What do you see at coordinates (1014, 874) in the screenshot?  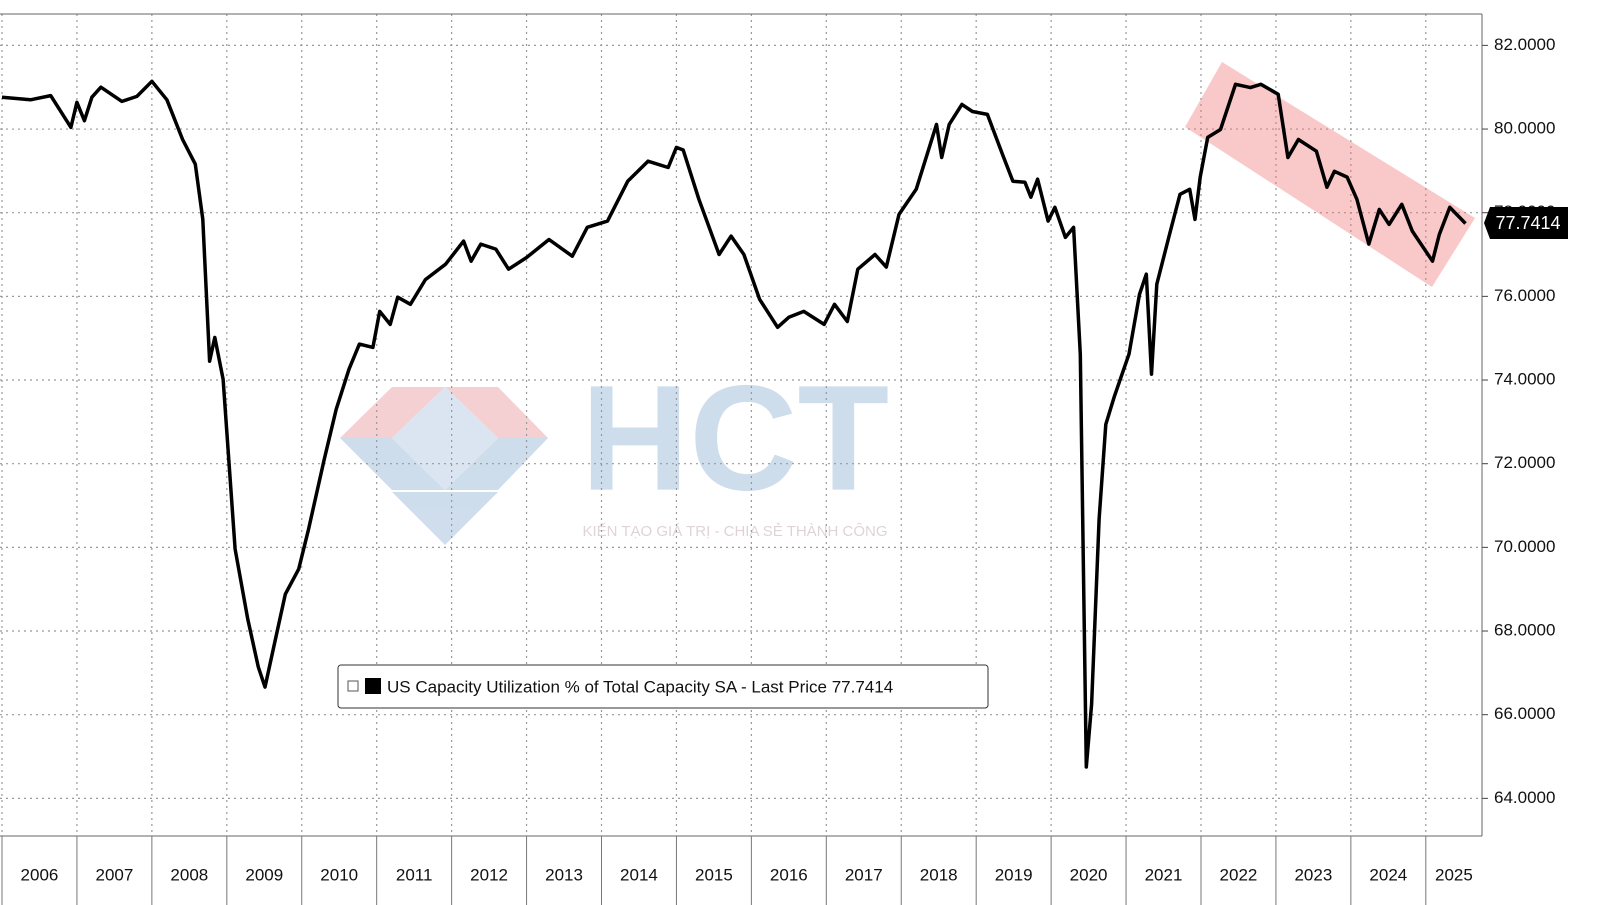 I see `x-tick-label: 2019` at bounding box center [1014, 874].